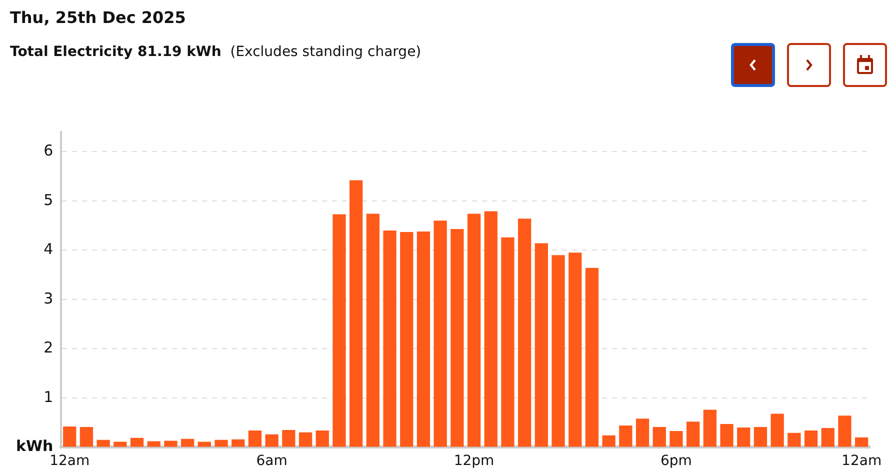 The image size is (895, 476). What do you see at coordinates (49, 397) in the screenshot?
I see `y-tick-label: 1` at bounding box center [49, 397].